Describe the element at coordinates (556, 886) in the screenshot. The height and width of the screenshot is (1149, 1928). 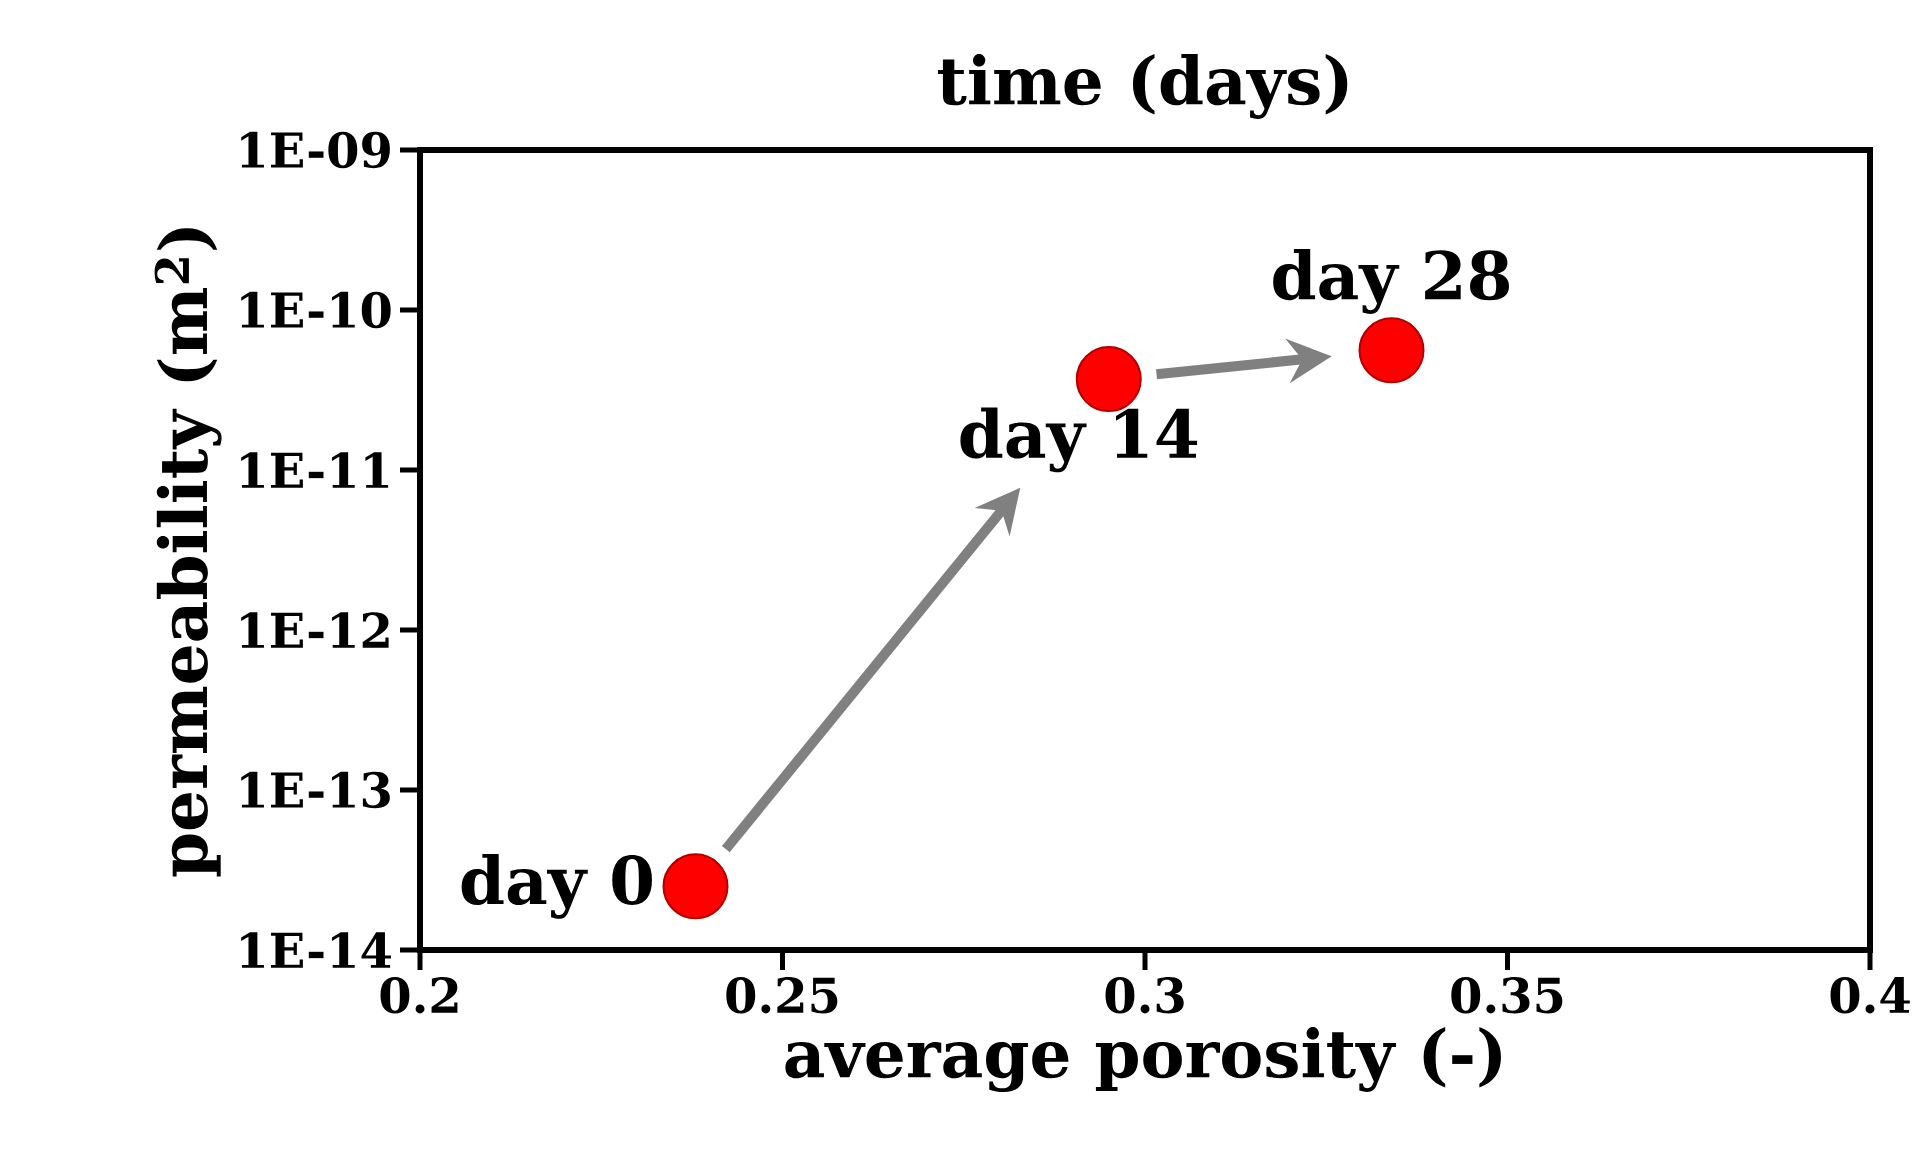
I see `annotation: day 0` at that location.